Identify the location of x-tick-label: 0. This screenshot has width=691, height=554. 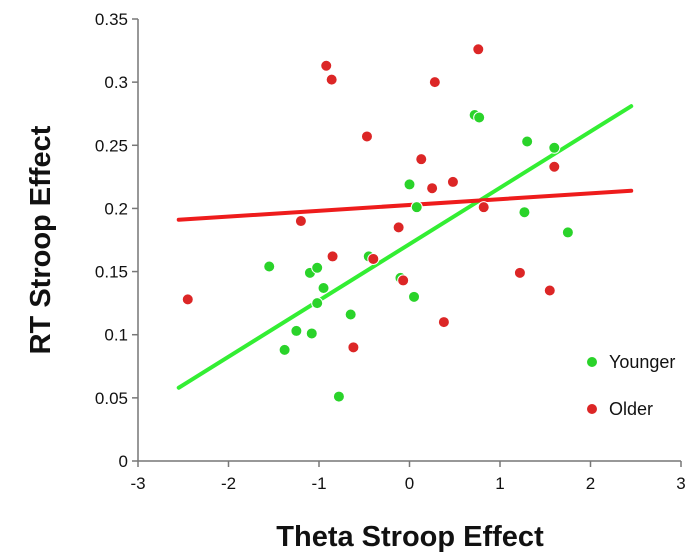
(409, 483).